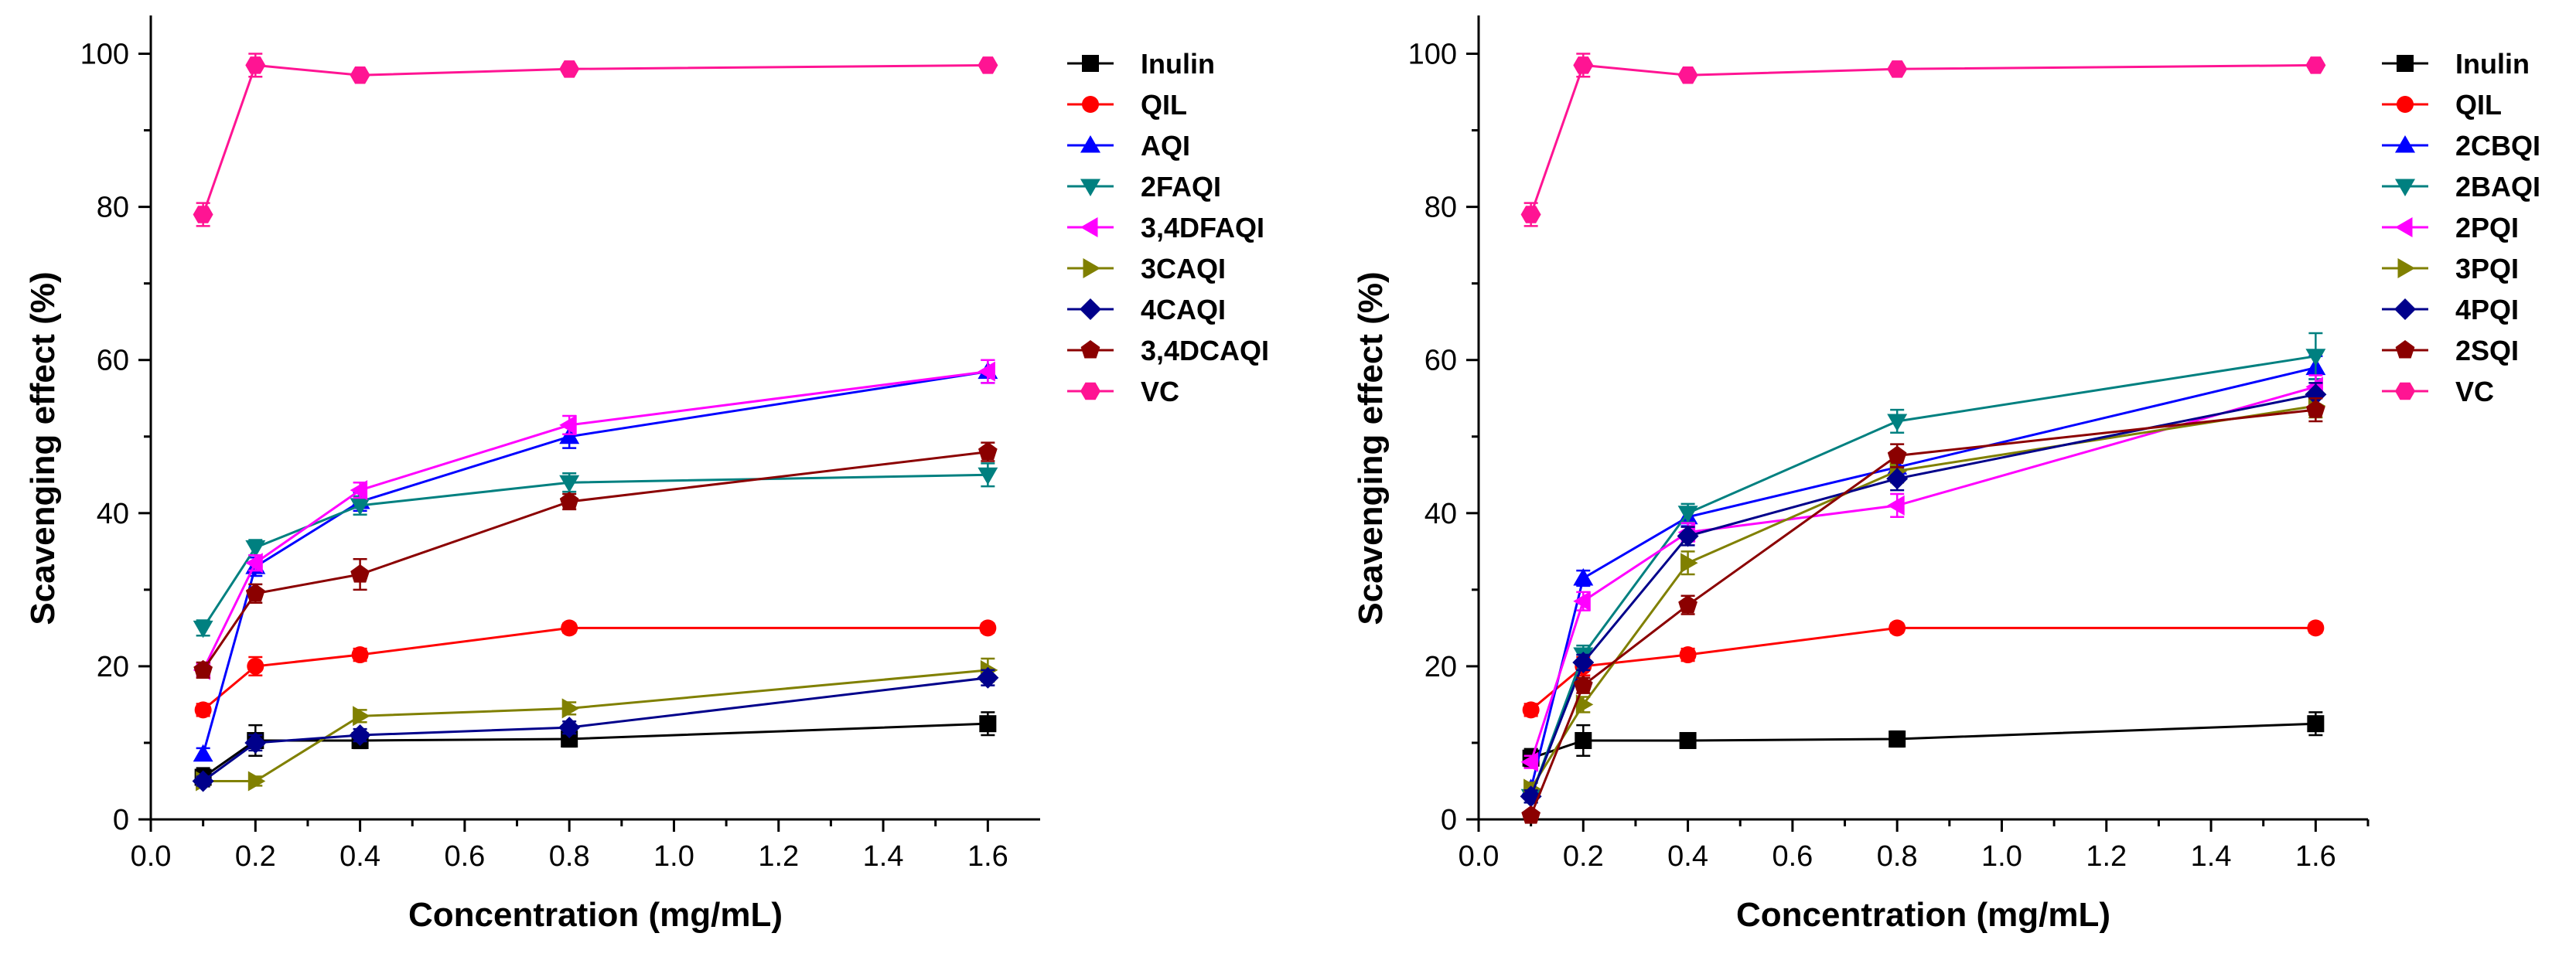 The image size is (2576, 957). I want to click on series-4PQI, so click(1924, 595).